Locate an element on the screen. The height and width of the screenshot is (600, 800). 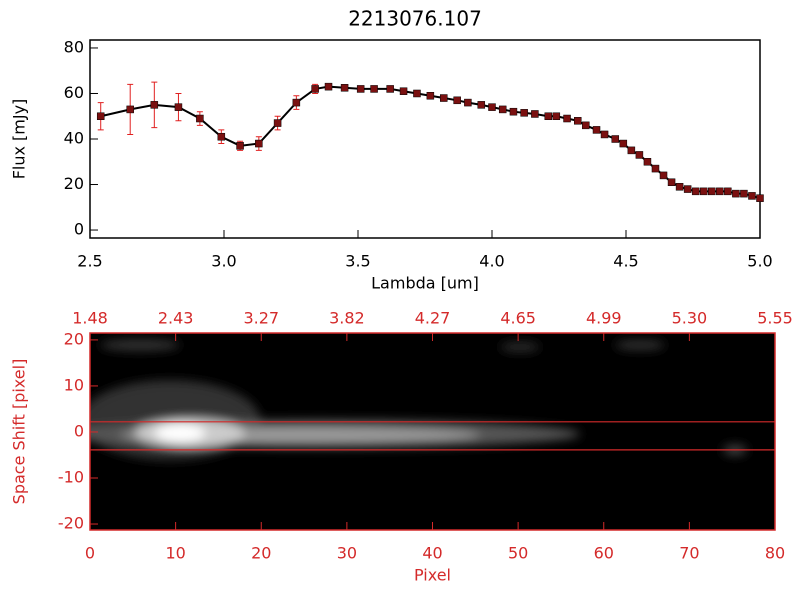
x-axis-label: Pixel is located at coordinates (432, 575).